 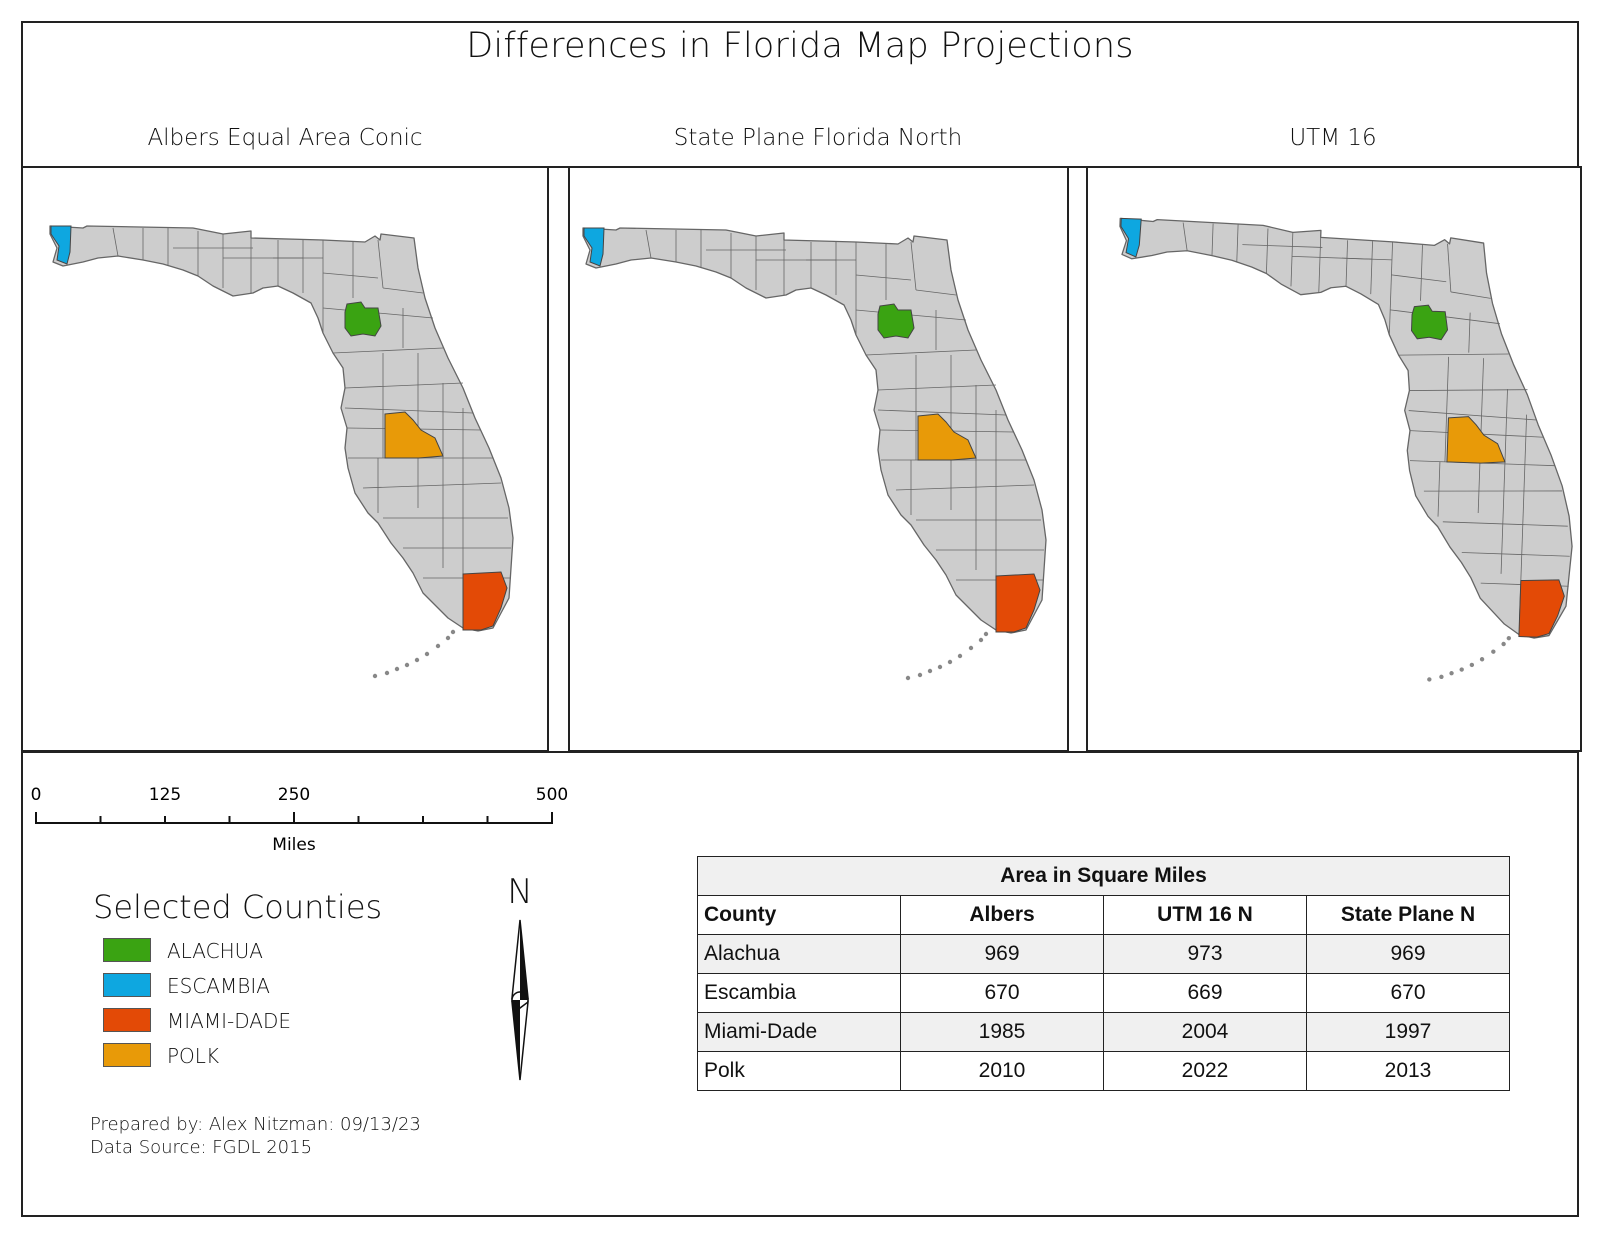 I want to click on north-letter: N, so click(x=520, y=892).